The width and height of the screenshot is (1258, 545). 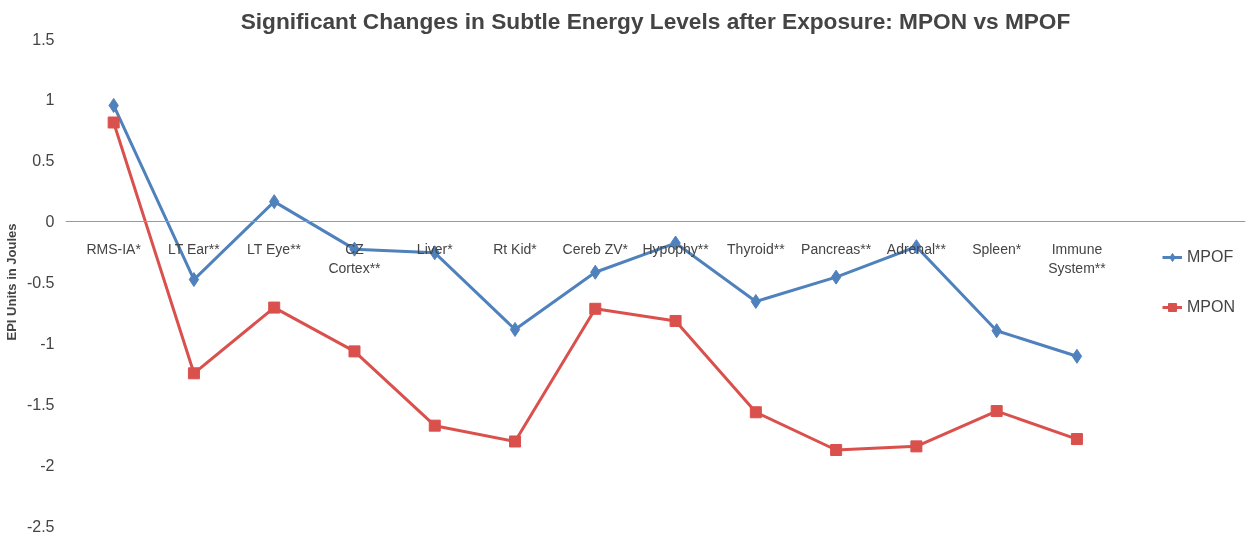 What do you see at coordinates (274, 249) in the screenshot?
I see `x-tick-label: LT Eye**` at bounding box center [274, 249].